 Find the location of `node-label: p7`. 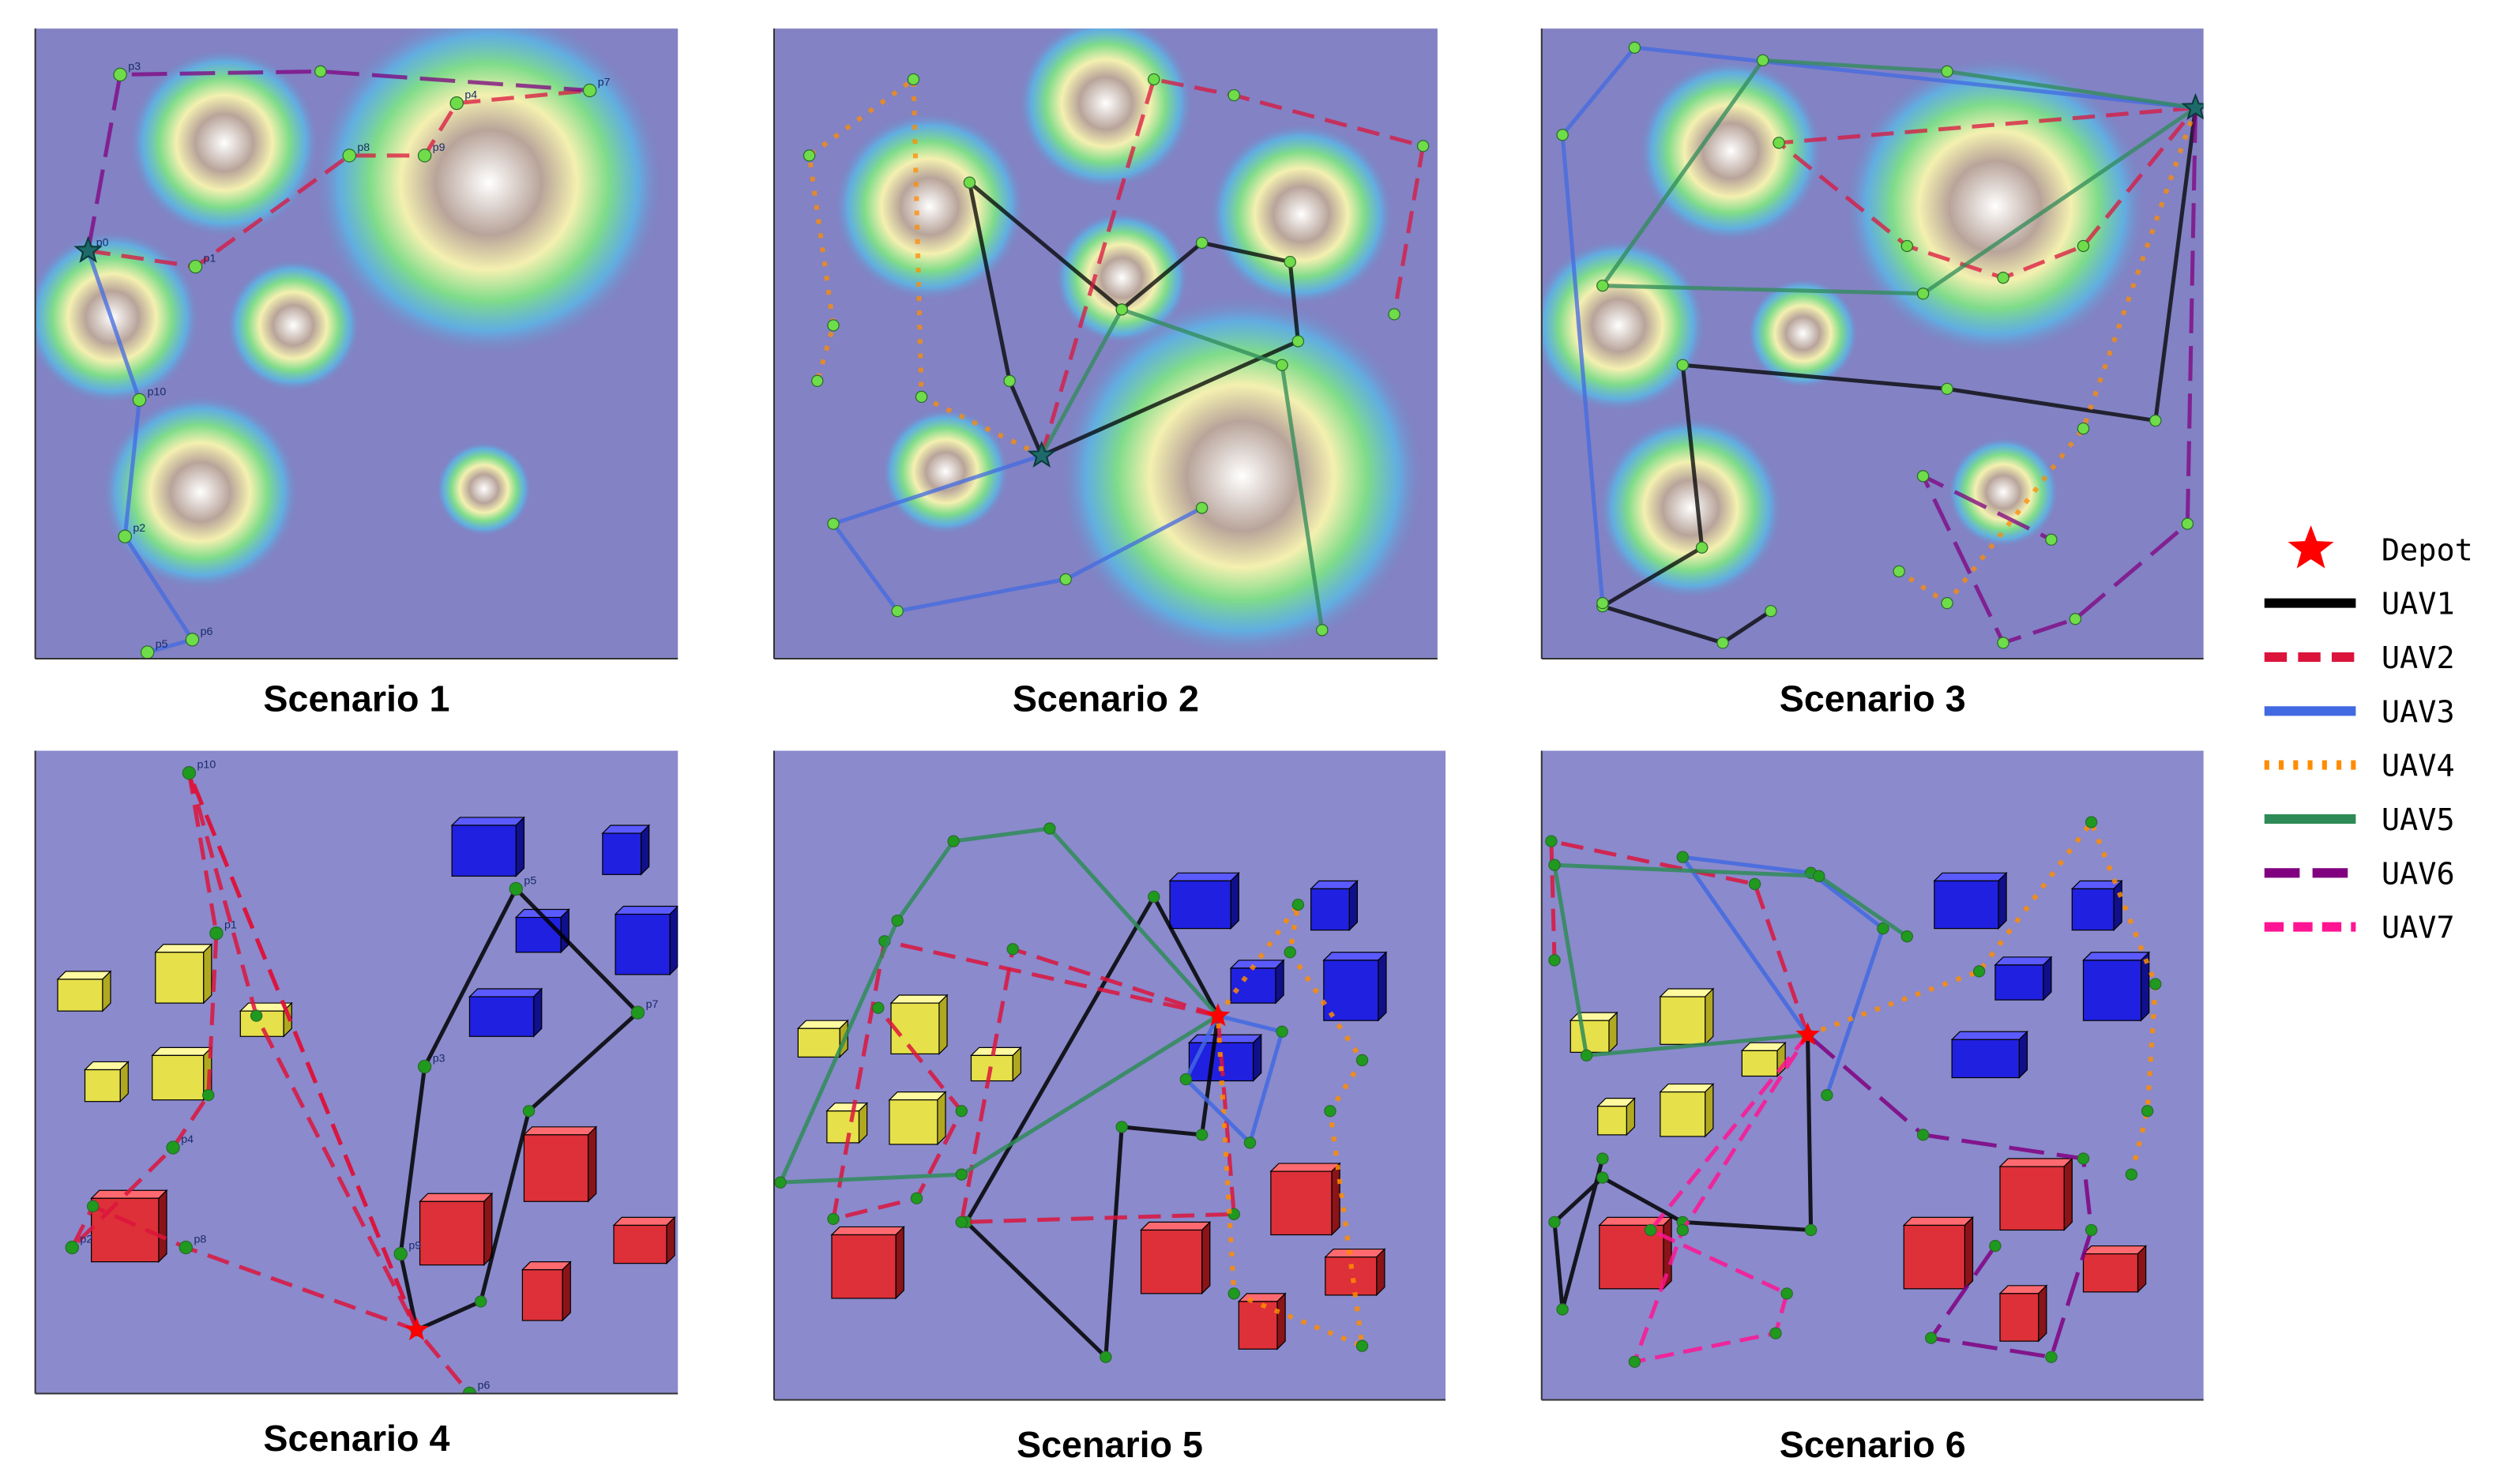

node-label: p7 is located at coordinates (652, 1003).